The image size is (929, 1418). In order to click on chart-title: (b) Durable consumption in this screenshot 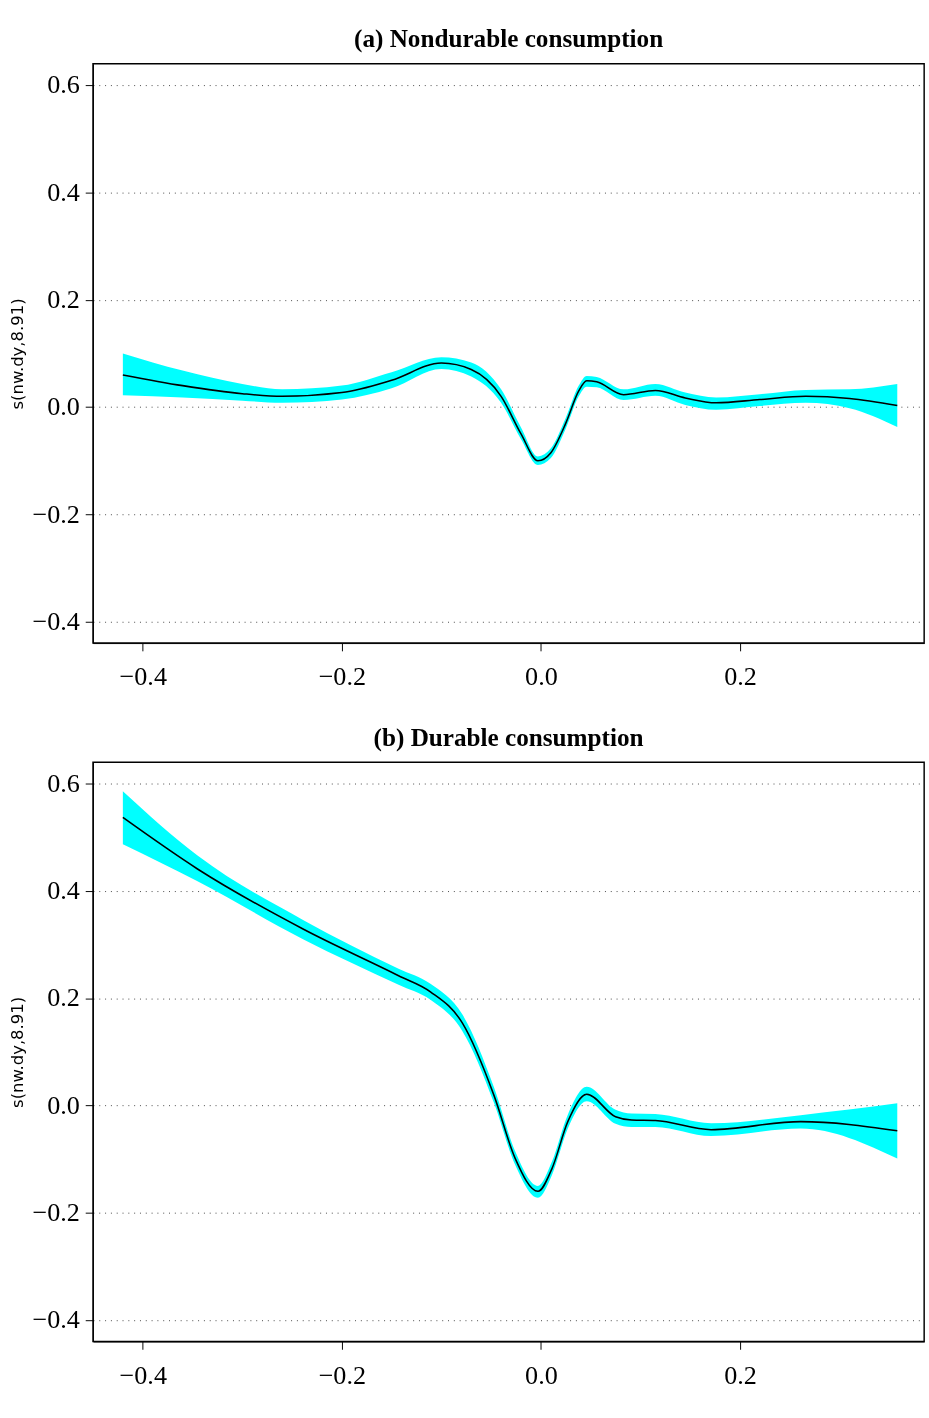, I will do `click(508, 737)`.